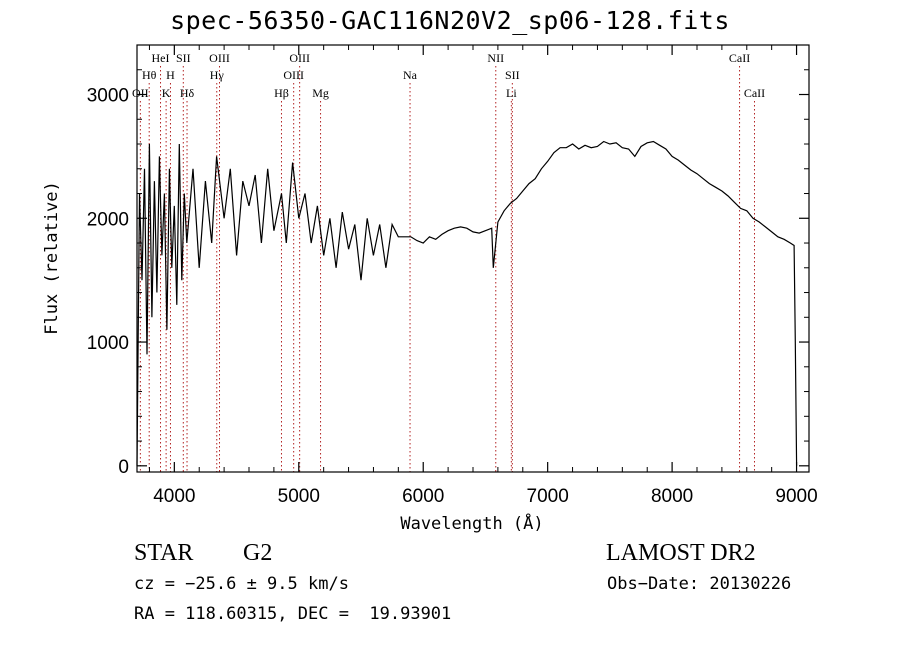  I want to click on emission-line-label: K, so click(166, 93).